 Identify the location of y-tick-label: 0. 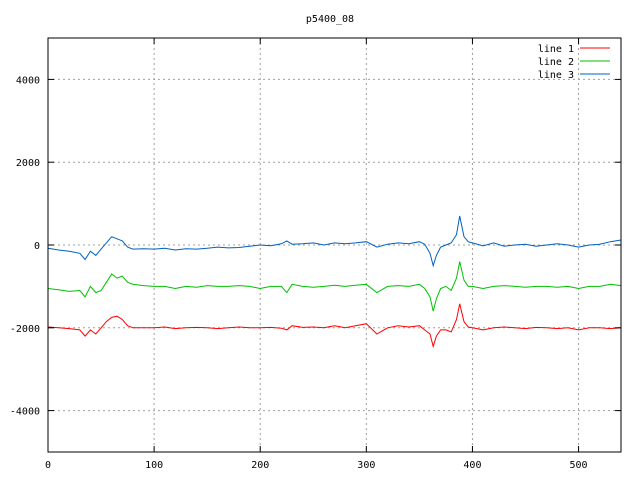
(37, 246).